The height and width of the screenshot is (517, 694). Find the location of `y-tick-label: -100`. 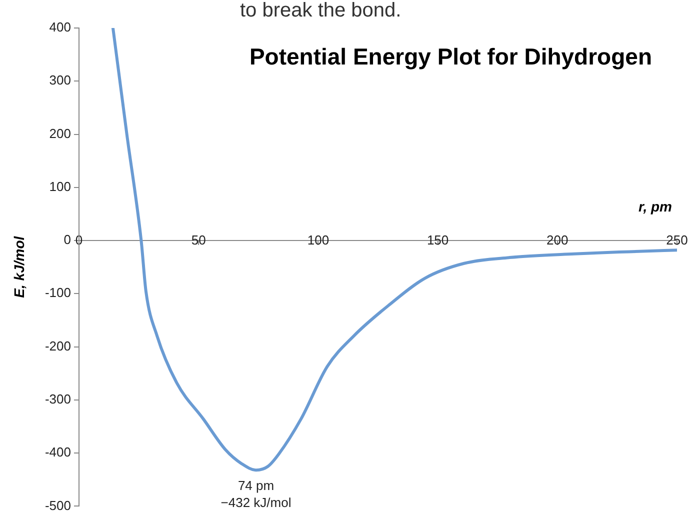

y-tick-label: -100 is located at coordinates (57, 292).